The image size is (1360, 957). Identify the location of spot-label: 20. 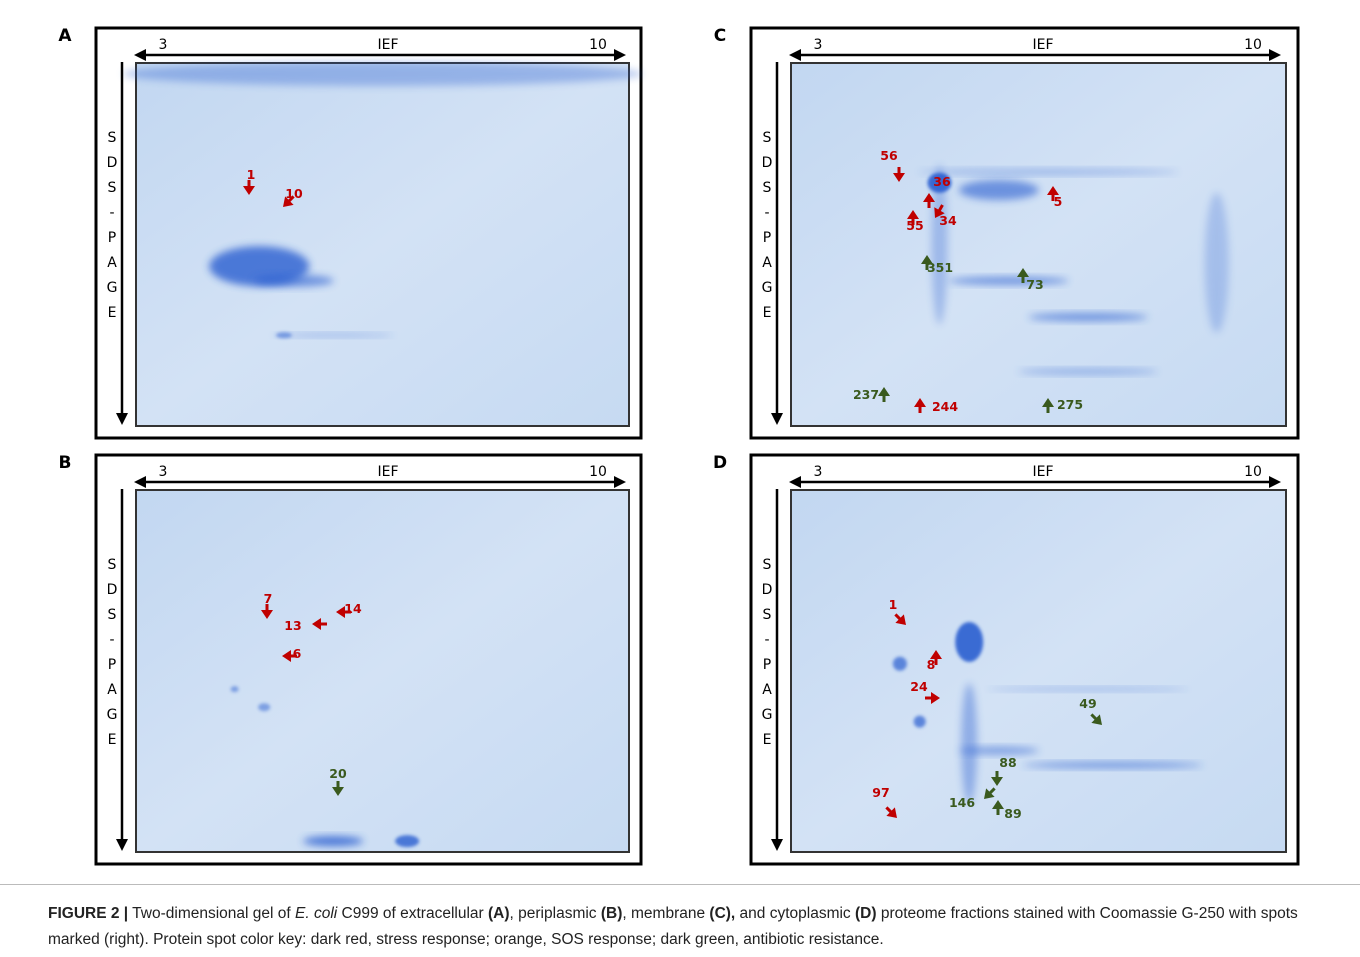
(338, 773).